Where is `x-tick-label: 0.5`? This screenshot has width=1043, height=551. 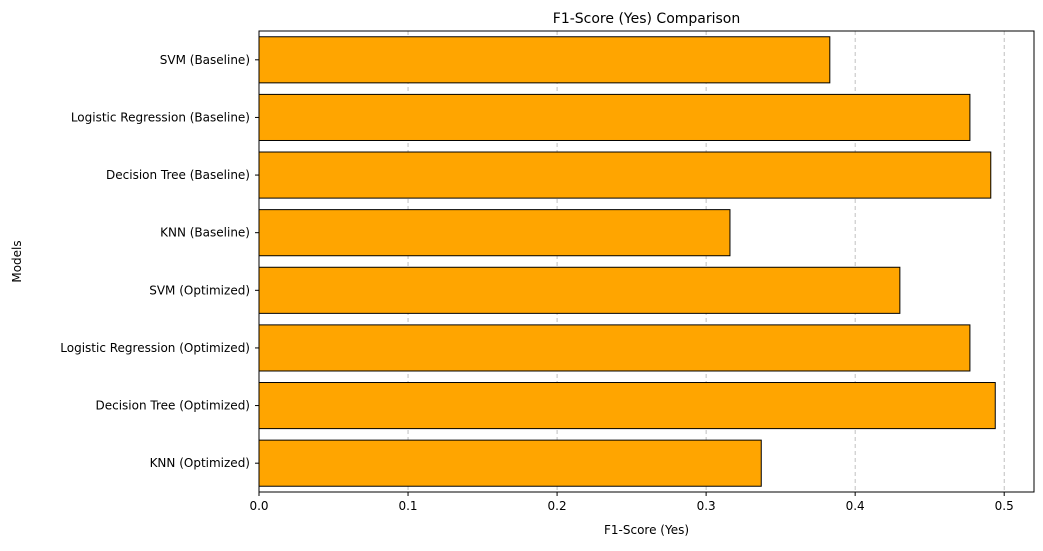
x-tick-label: 0.5 is located at coordinates (1004, 506).